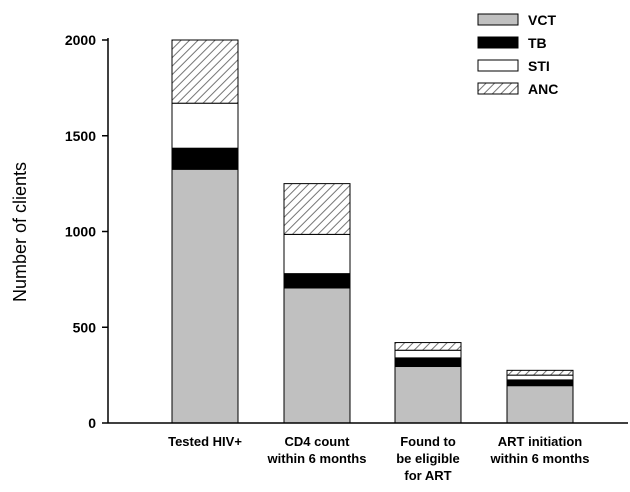  Describe the element at coordinates (428, 441) in the screenshot. I see `x-category-label: Found to` at that location.